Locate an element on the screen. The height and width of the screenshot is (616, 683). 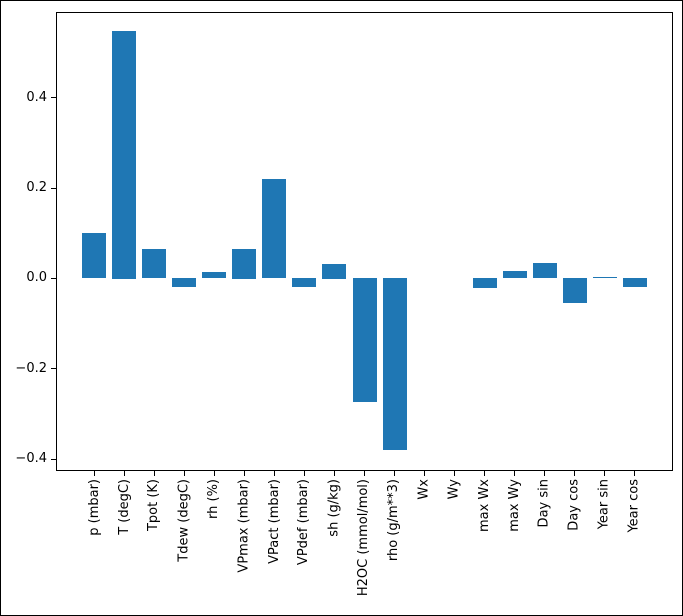
bar-t-degc is located at coordinates (124, 154).